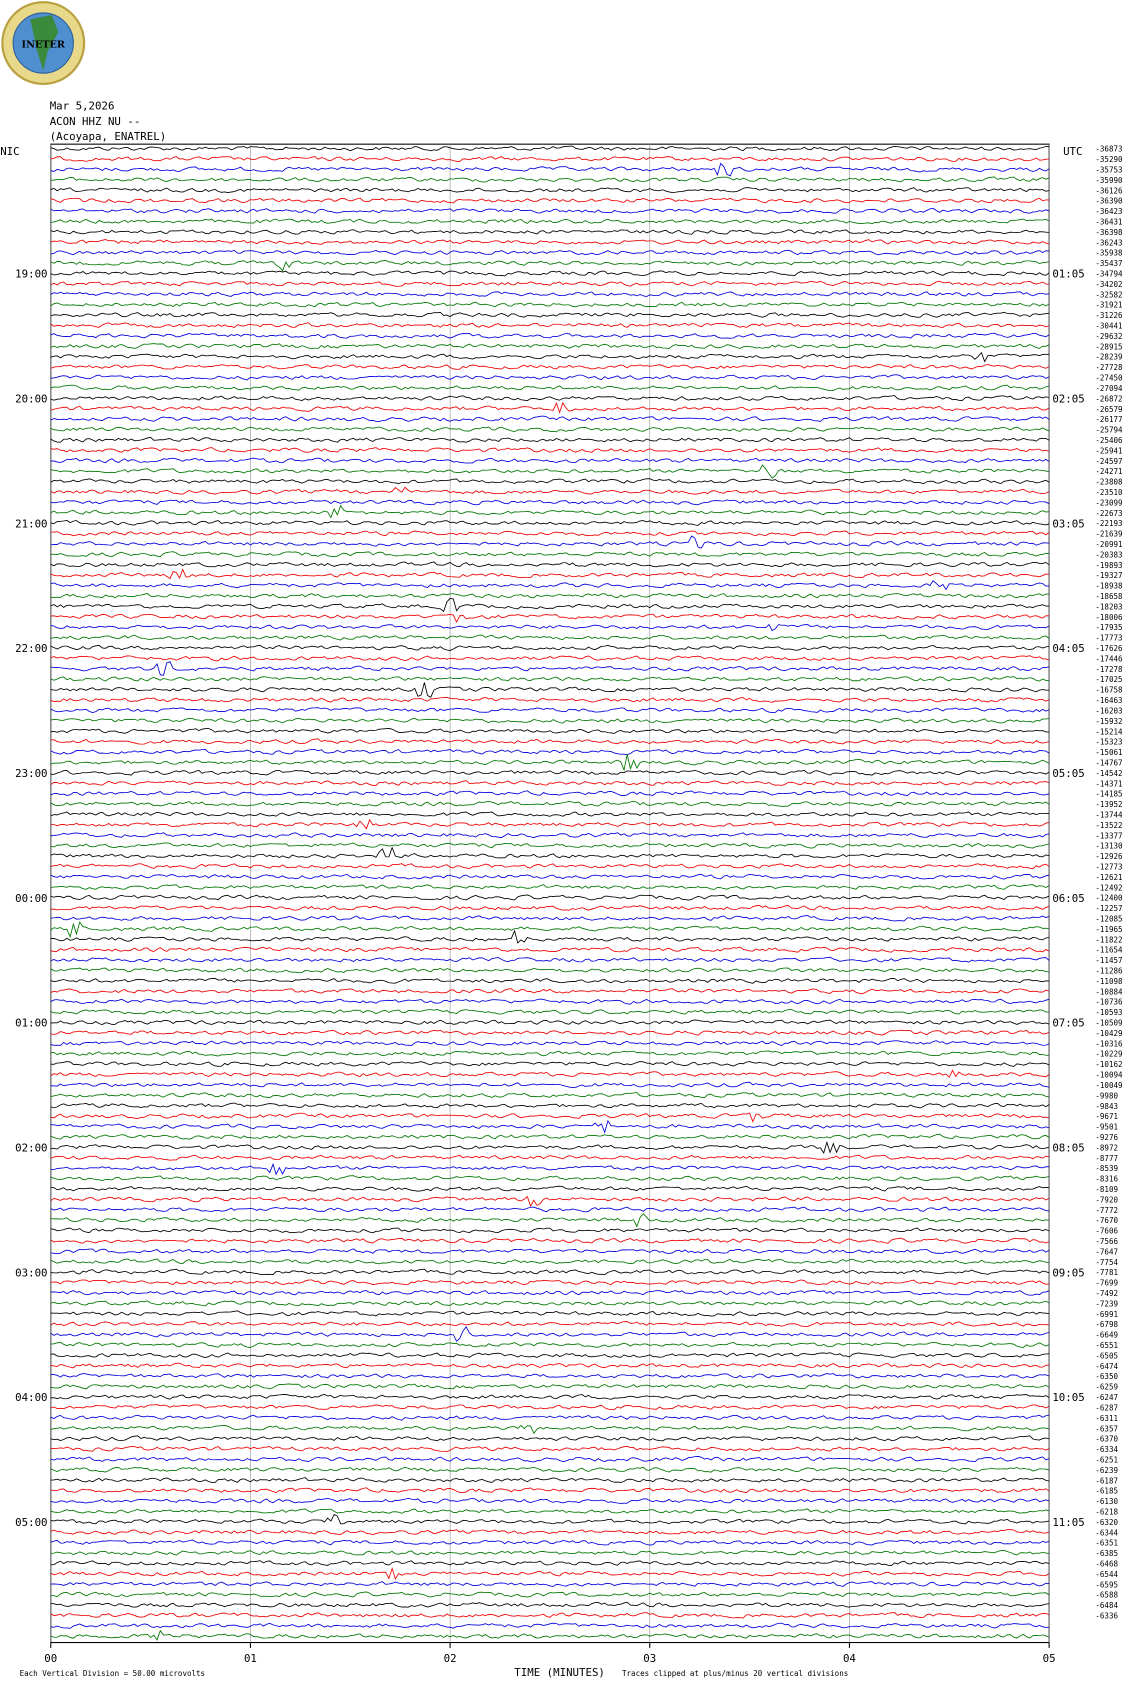  Describe the element at coordinates (1109, 783) in the screenshot. I see `row-offset: -14371` at that location.